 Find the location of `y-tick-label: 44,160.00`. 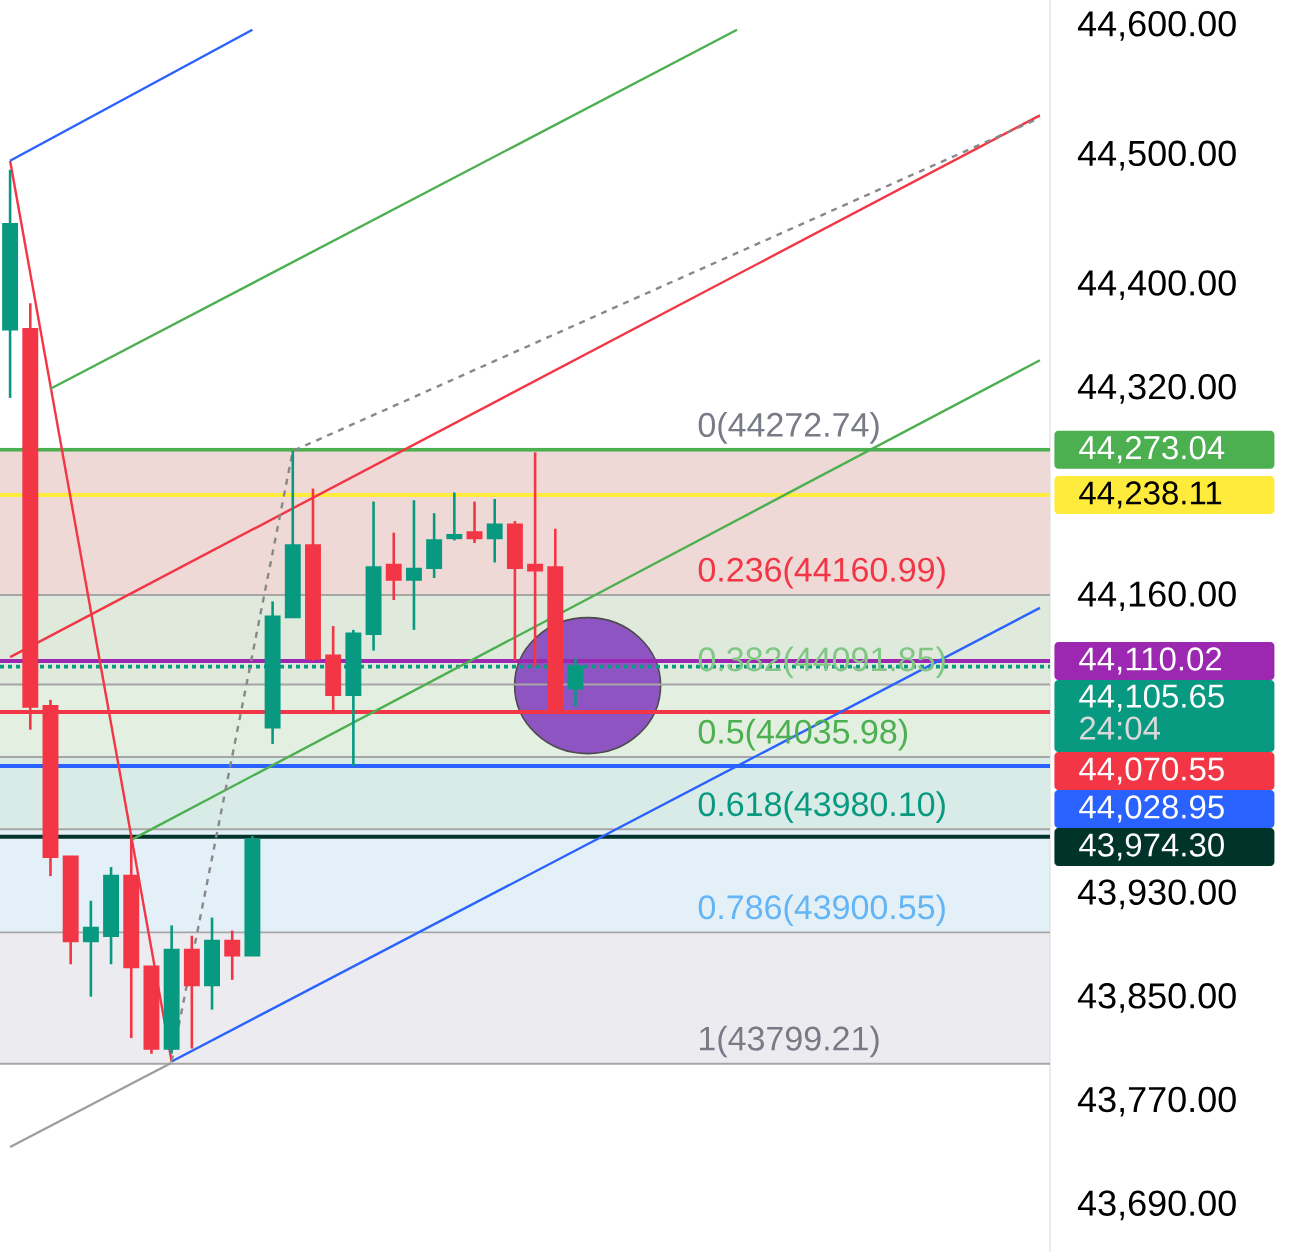

y-tick-label: 44,160.00 is located at coordinates (1156, 596).